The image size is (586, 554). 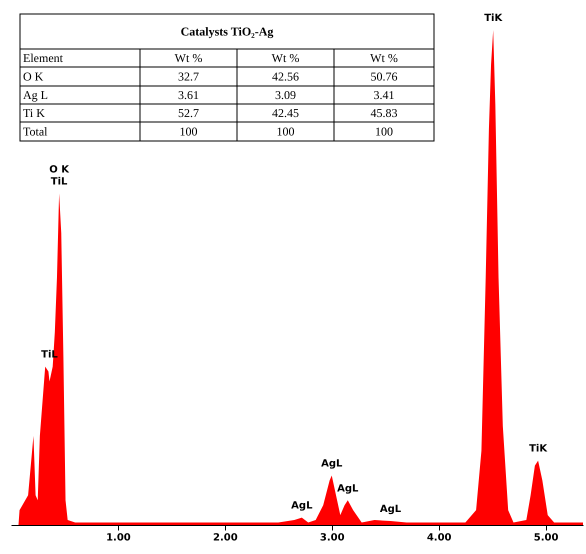 What do you see at coordinates (546, 538) in the screenshot?
I see `x-tick-label: 5.00` at bounding box center [546, 538].